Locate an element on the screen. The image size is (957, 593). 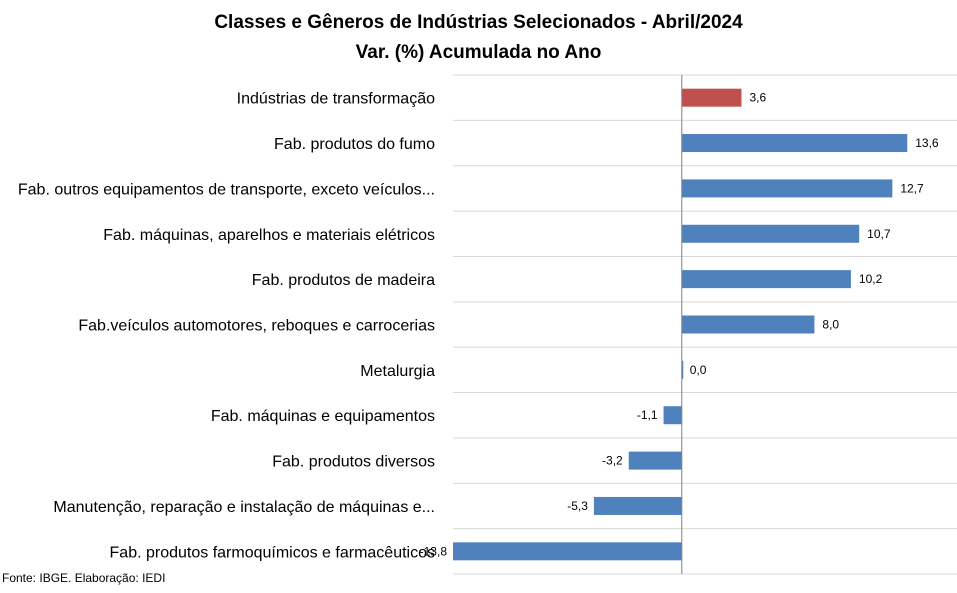
category-label: Fab. produtos diversos is located at coordinates (353, 462).